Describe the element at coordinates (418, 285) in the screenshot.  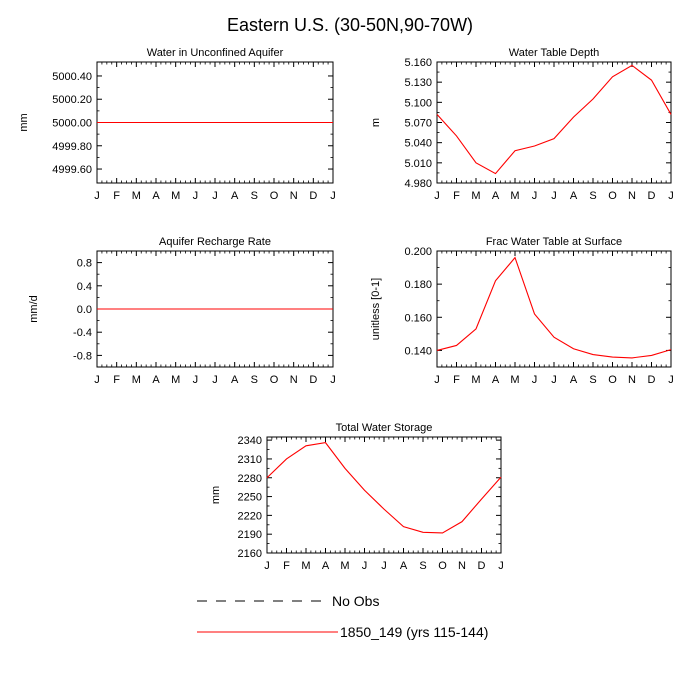
I see `y-tick-label: 0.180` at that location.